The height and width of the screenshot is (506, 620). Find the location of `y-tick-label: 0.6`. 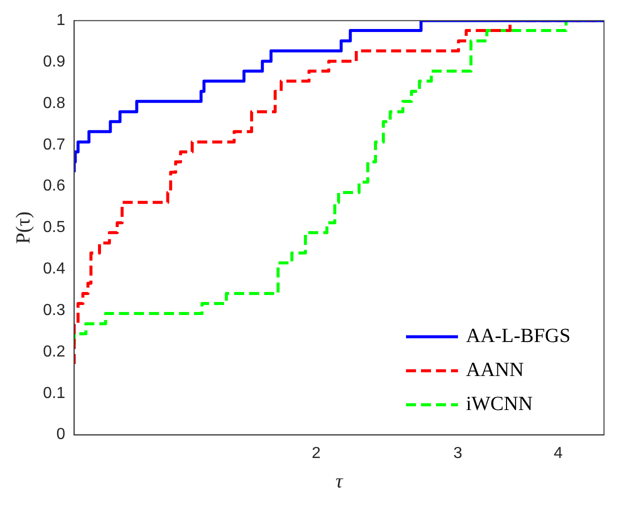

y-tick-label: 0.6 is located at coordinates (54, 186).